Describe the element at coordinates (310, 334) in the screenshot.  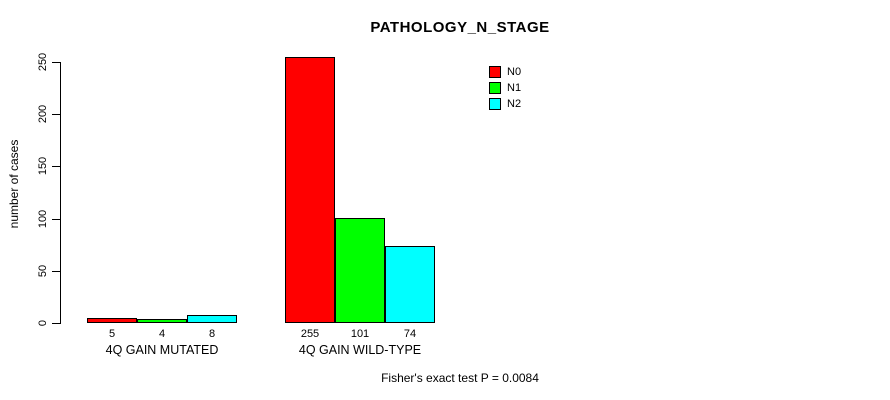
I see `bar-value-label: 255` at that location.